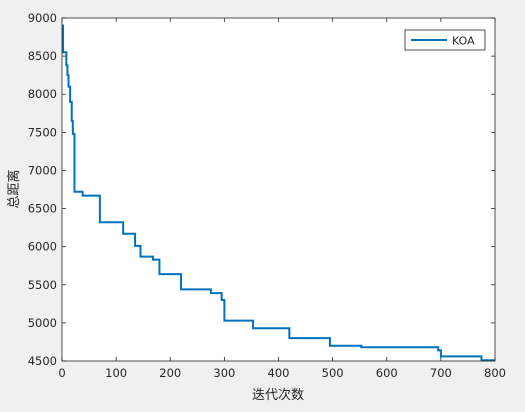 The image size is (525, 412). I want to click on x-tick-label: 500, so click(333, 373).